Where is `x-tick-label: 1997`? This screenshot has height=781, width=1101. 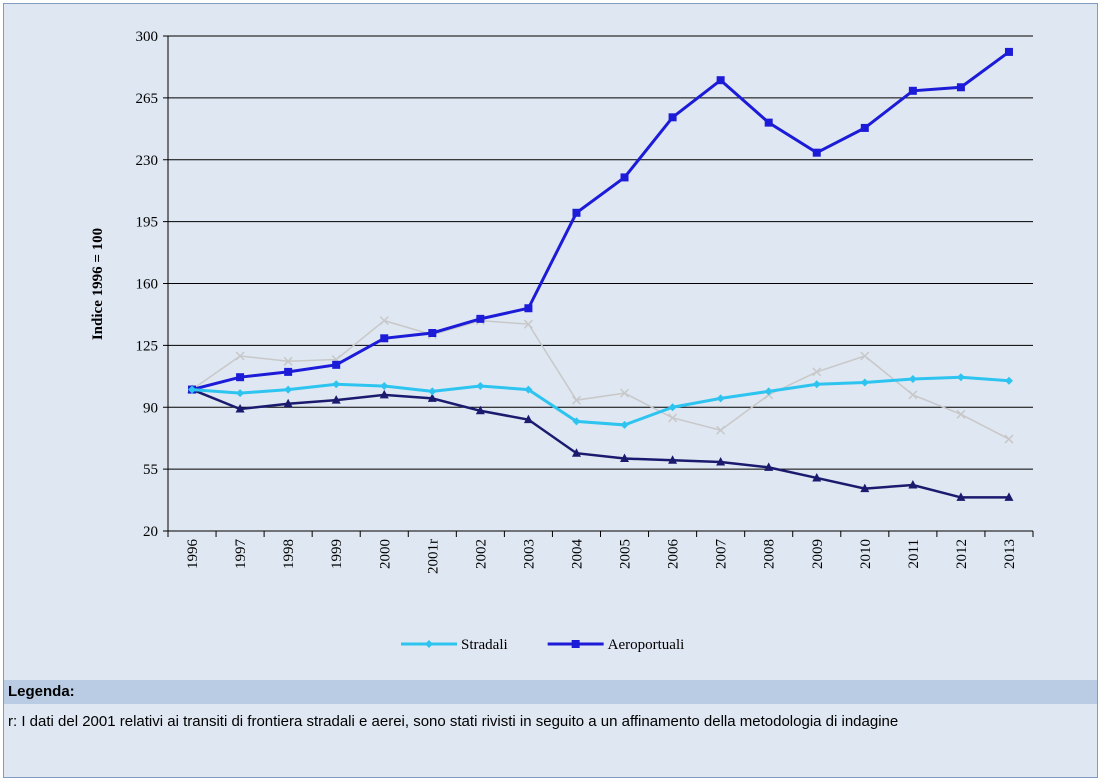 x-tick-label: 1997 is located at coordinates (241, 554).